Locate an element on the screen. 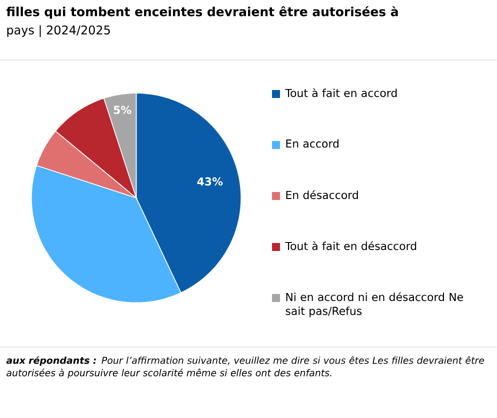 This screenshot has width=497, height=418. legend-label: En accord is located at coordinates (312, 143).